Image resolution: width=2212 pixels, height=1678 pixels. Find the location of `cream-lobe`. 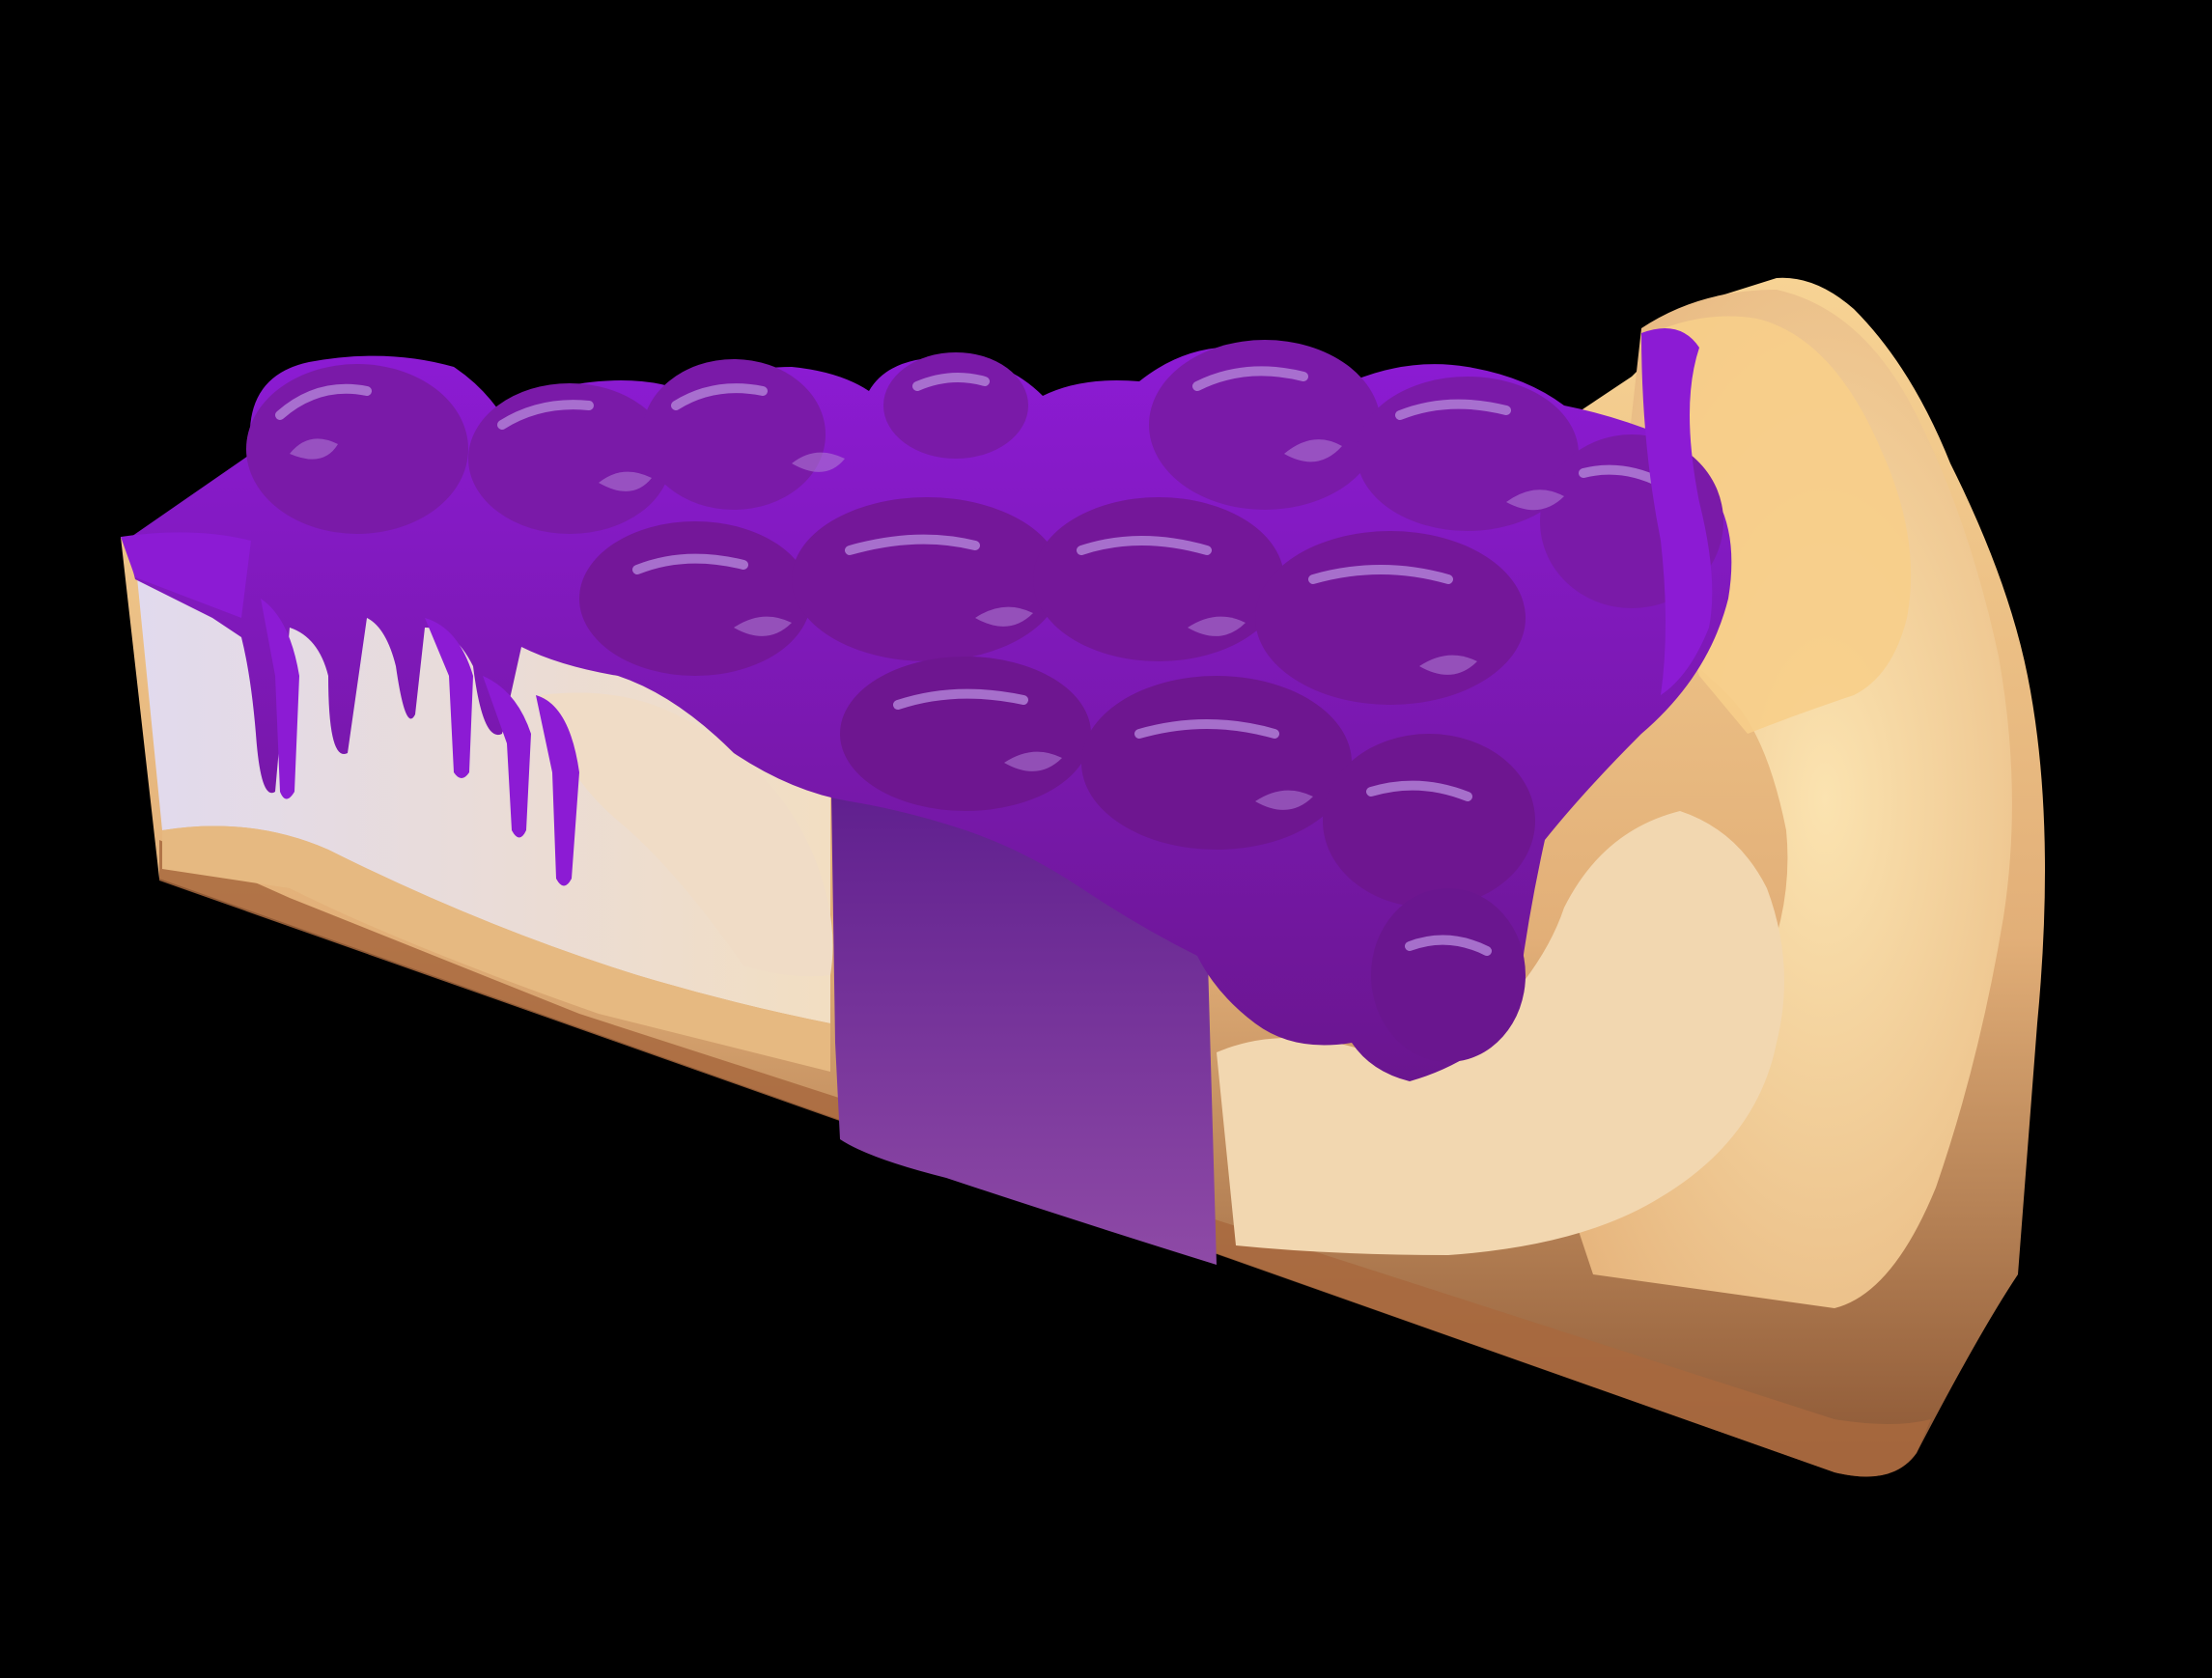

cream-lobe is located at coordinates (687, 834).